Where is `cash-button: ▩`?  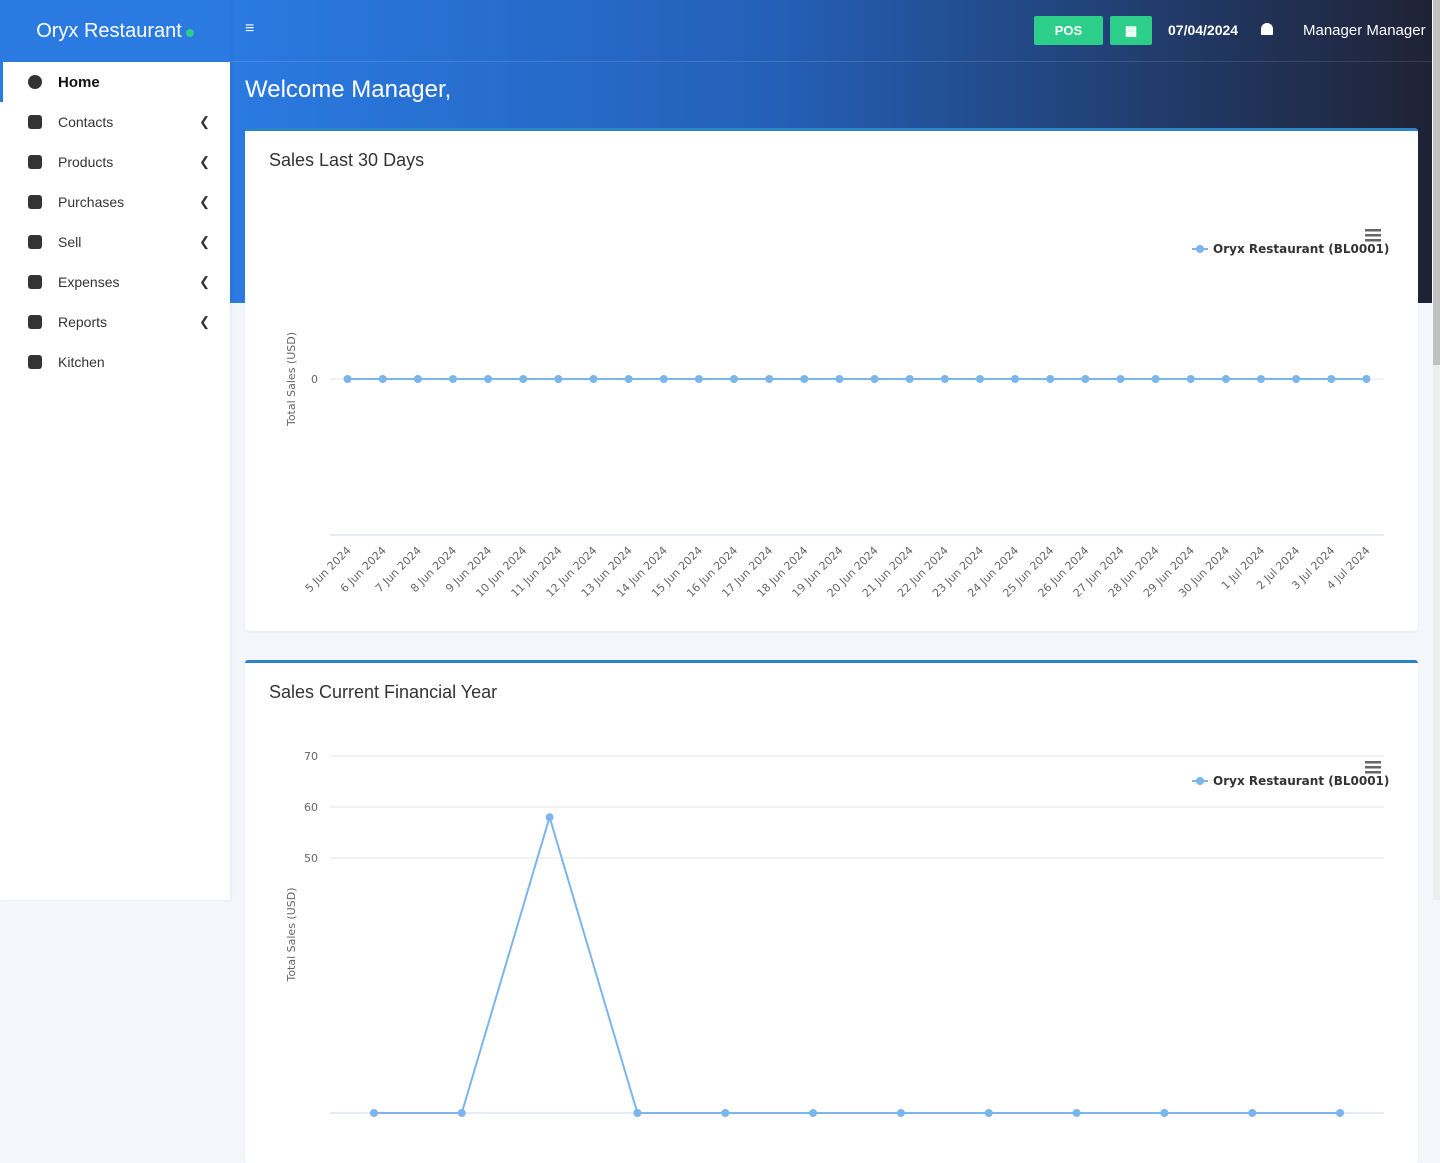 cash-button: ▩ is located at coordinates (1131, 30).